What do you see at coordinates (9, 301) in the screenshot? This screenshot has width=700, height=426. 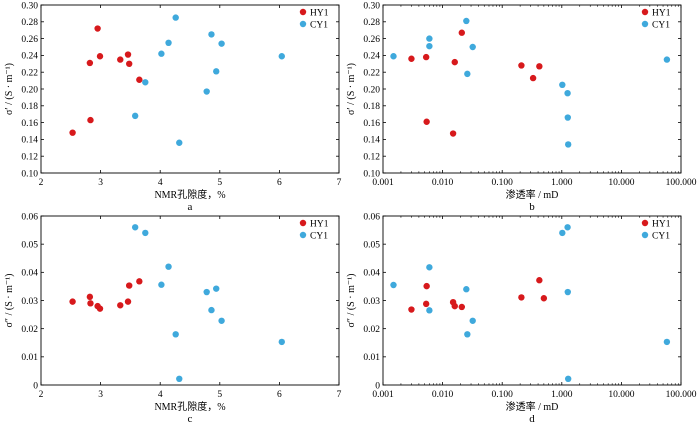 I see `y-axis-title: σ″ / (S · m⁻¹)` at bounding box center [9, 301].